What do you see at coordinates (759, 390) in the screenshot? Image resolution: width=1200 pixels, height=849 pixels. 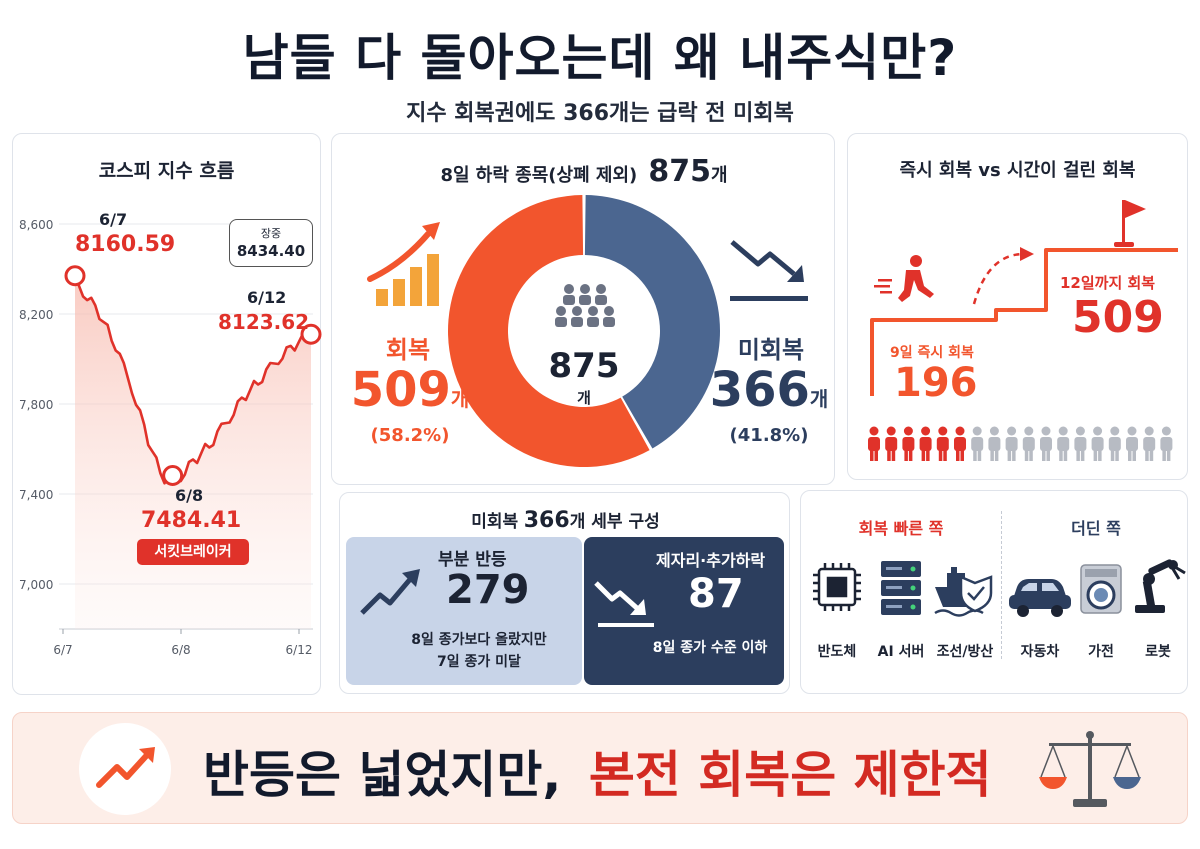 I see `unrecovered-number: 366` at bounding box center [759, 390].